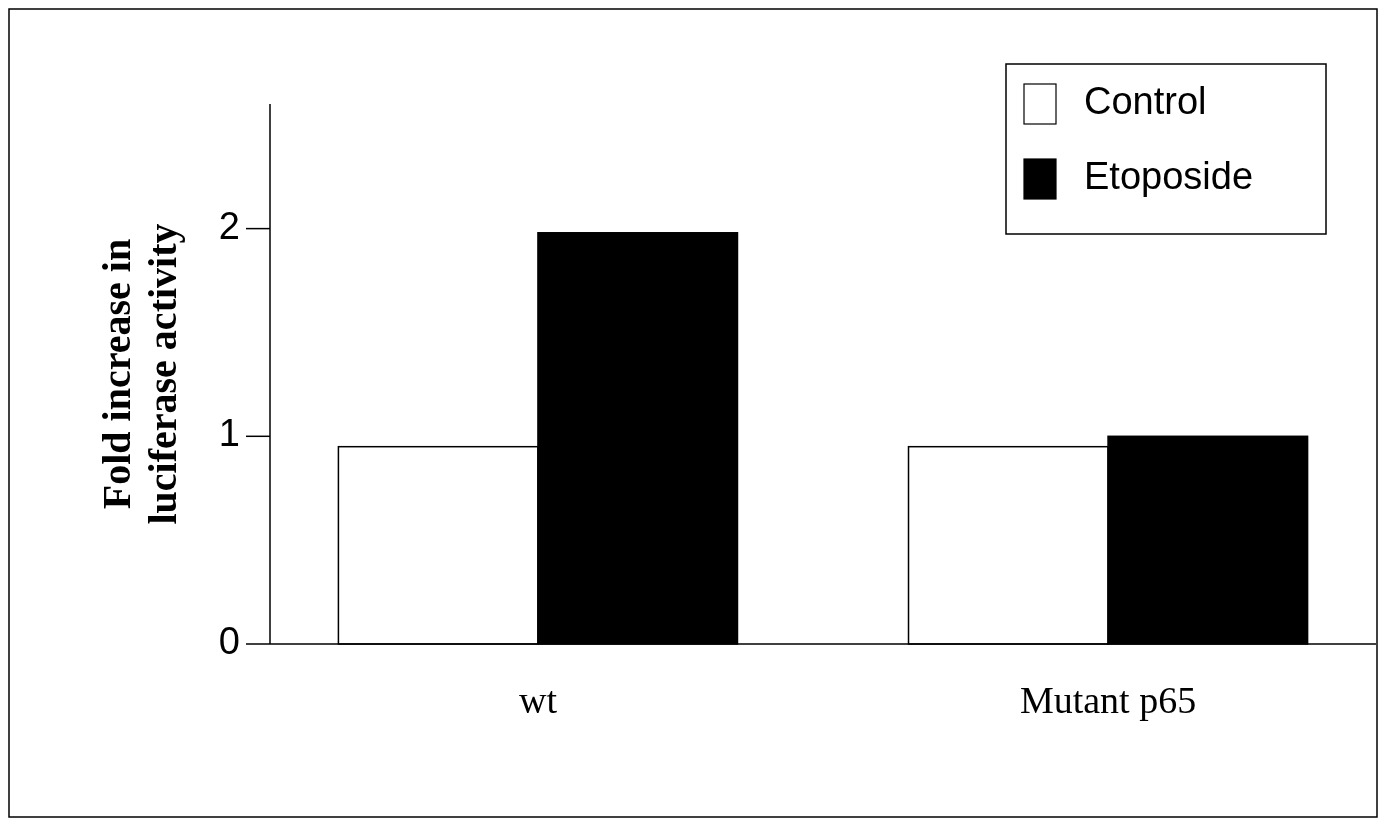 Image resolution: width=1387 pixels, height=826 pixels. Describe the element at coordinates (139, 374) in the screenshot. I see `y-axis-title: Fold increase in luciferase activity` at that location.